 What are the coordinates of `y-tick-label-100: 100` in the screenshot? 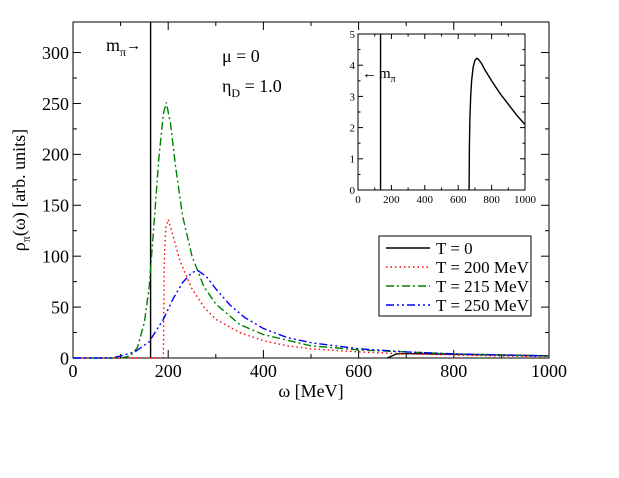 It's located at (55, 256).